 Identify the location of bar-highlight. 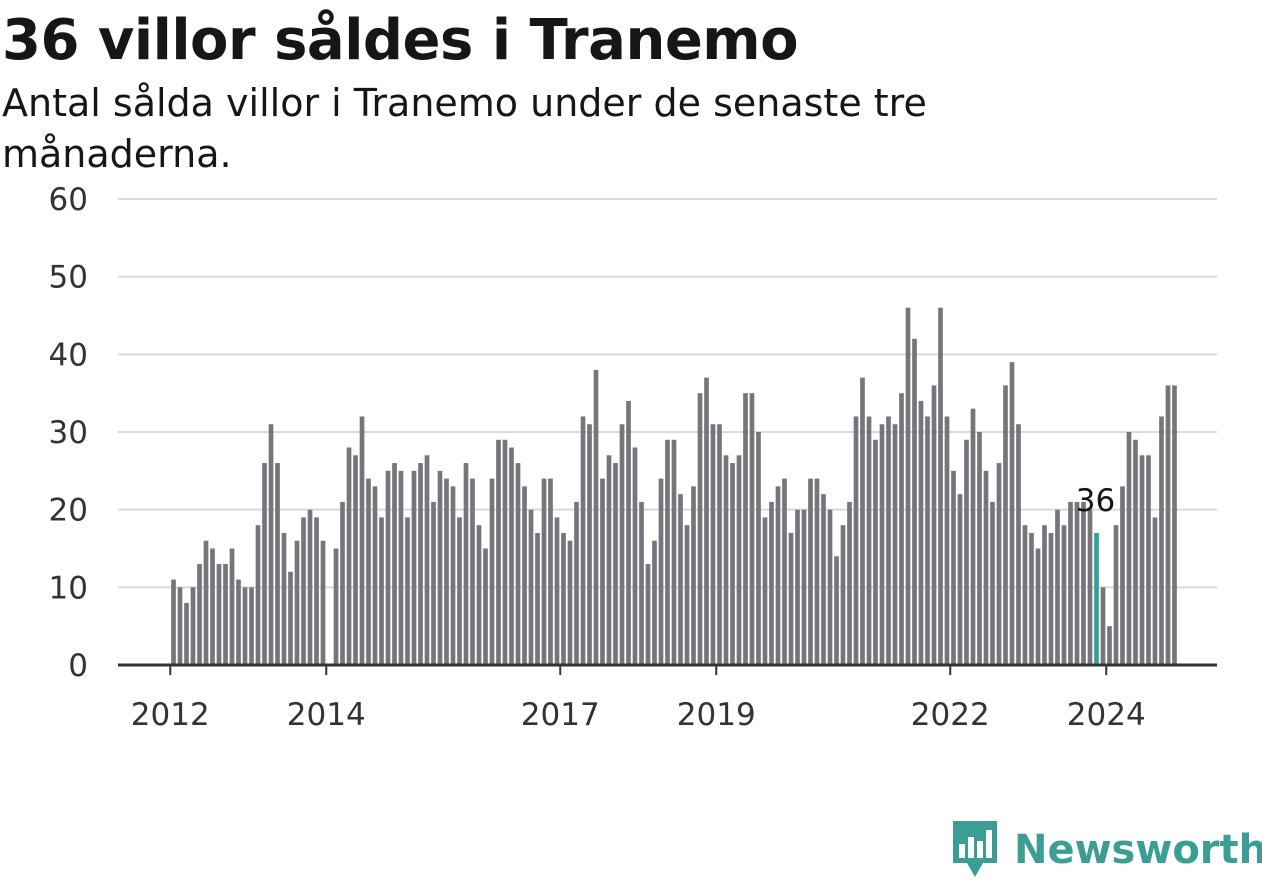
(1096, 598).